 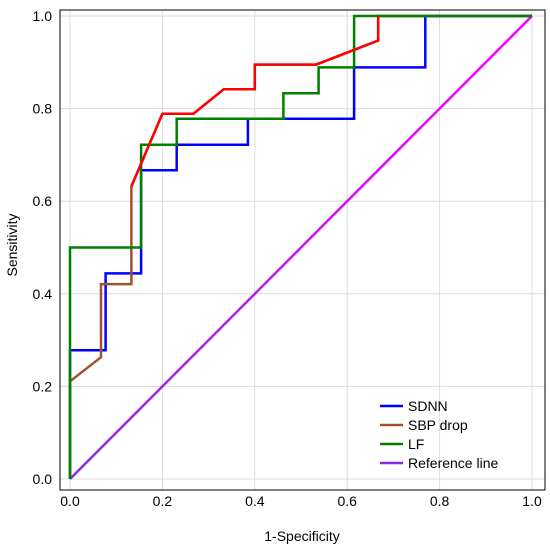 What do you see at coordinates (532, 501) in the screenshot?
I see `x-tick-label: 1.0` at bounding box center [532, 501].